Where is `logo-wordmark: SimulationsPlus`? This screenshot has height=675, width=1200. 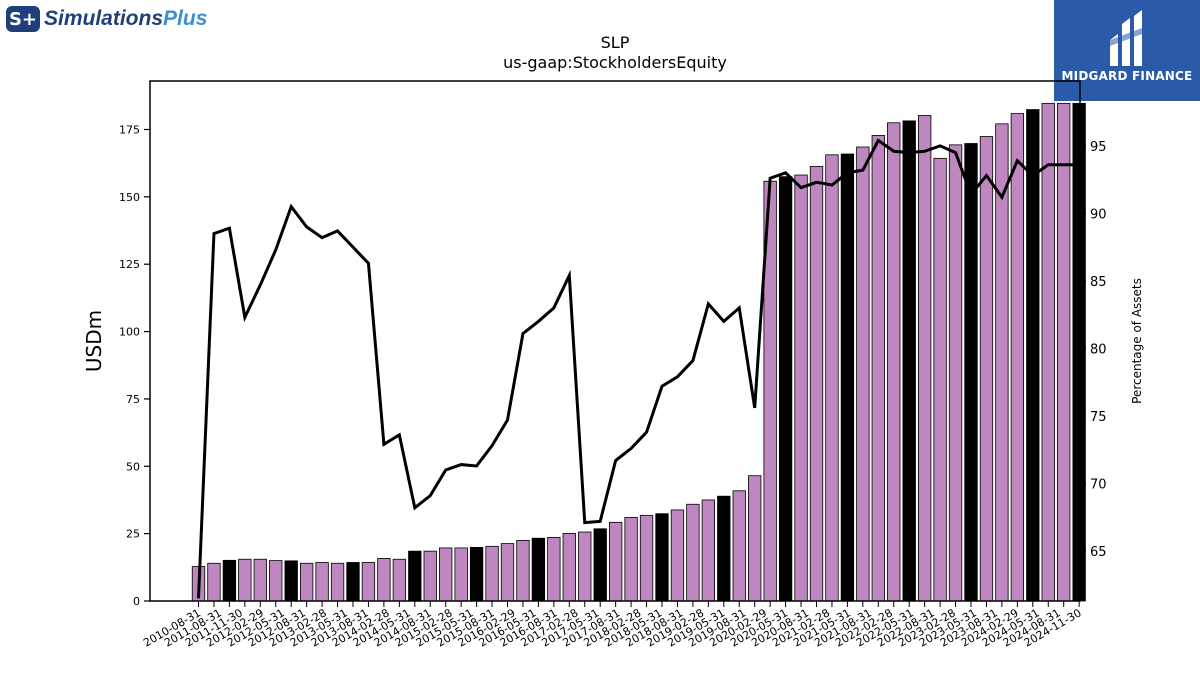
logo-wordmark: SimulationsPlus is located at coordinates (125, 19).